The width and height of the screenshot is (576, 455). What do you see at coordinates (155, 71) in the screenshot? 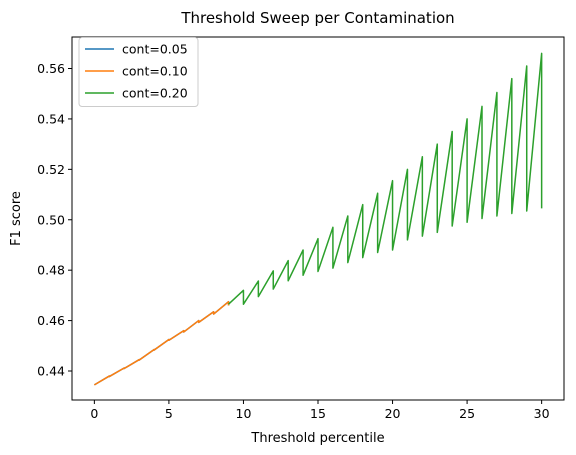
I see `legend-label-1: cont=0.10` at bounding box center [155, 71].